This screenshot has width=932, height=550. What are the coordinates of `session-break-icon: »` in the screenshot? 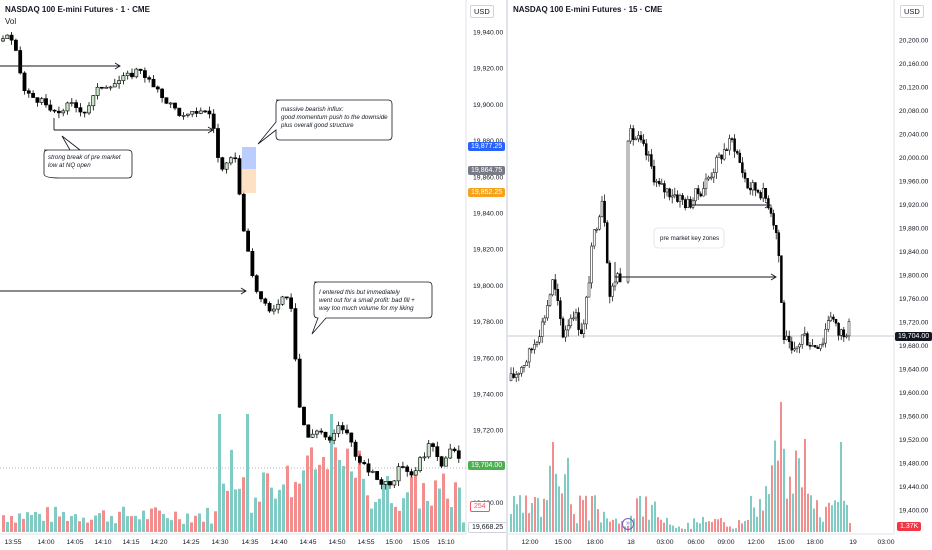 It's located at (628, 524).